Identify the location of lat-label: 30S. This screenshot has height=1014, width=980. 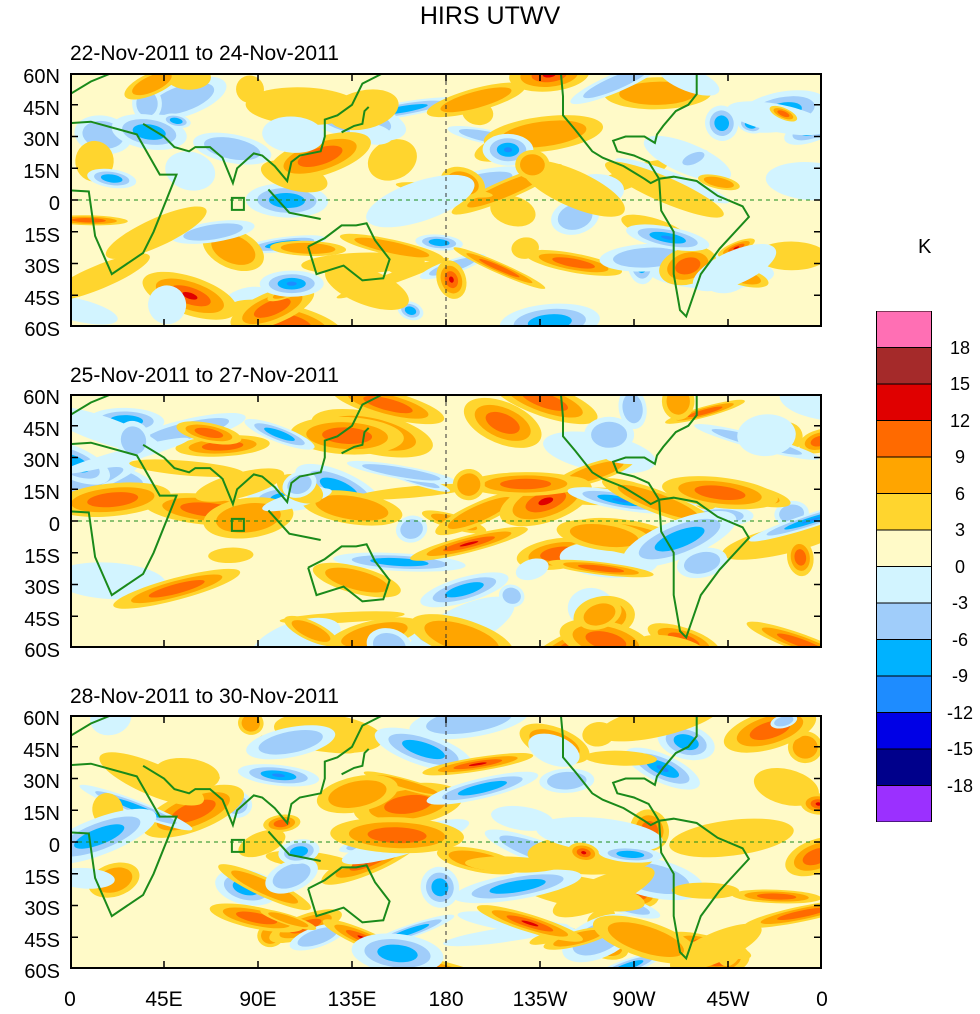
(42, 267).